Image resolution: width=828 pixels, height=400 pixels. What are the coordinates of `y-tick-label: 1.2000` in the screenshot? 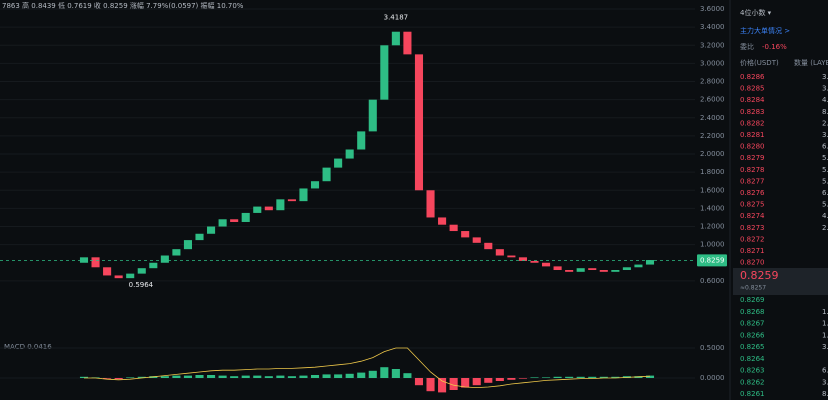 It's located at (712, 227).